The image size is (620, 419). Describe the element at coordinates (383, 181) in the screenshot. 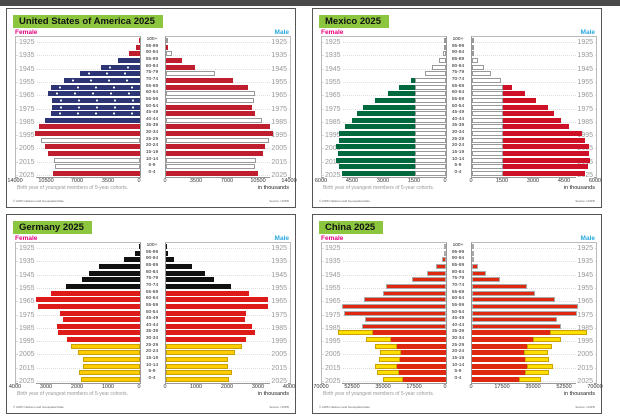

I see `female-axis-tick: 3000` at that location.